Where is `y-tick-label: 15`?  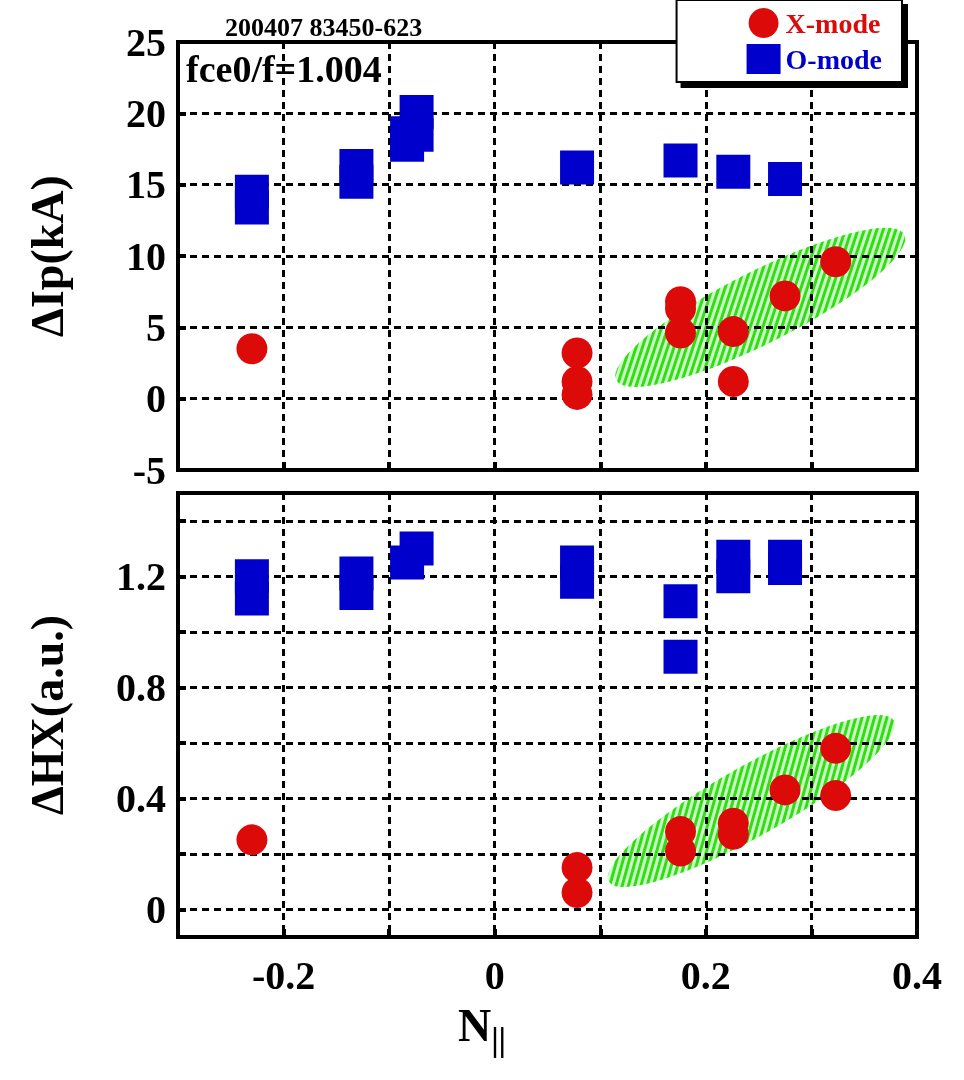
y-tick-label: 15 is located at coordinates (146, 185).